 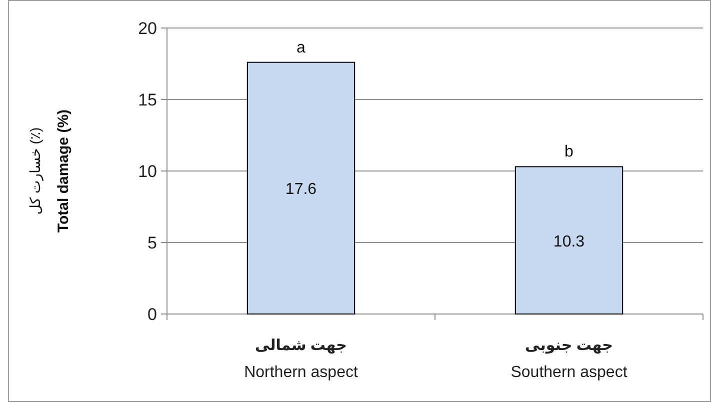 I want to click on data-label: 10.3, so click(x=569, y=241).